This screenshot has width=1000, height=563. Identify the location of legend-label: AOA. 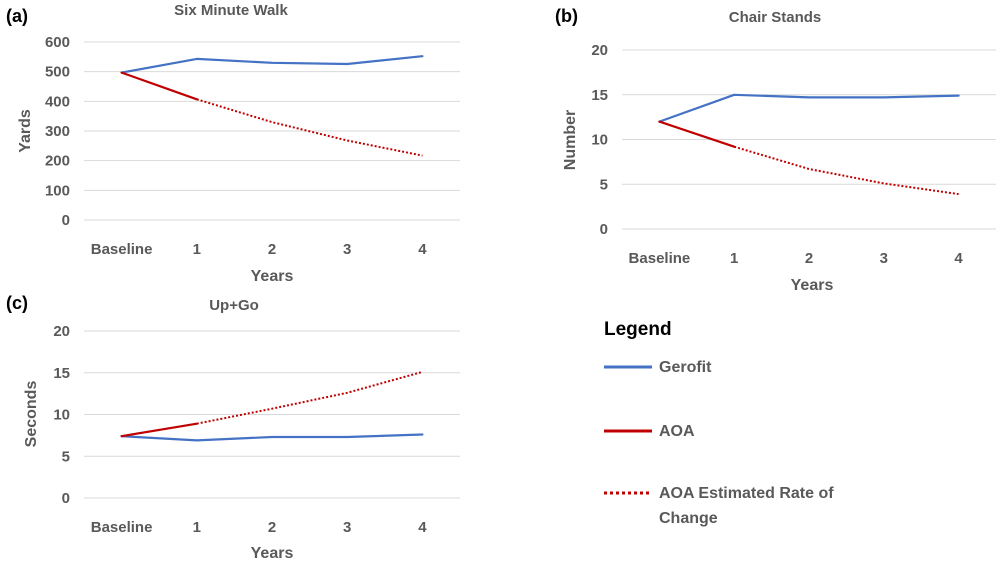
(677, 431).